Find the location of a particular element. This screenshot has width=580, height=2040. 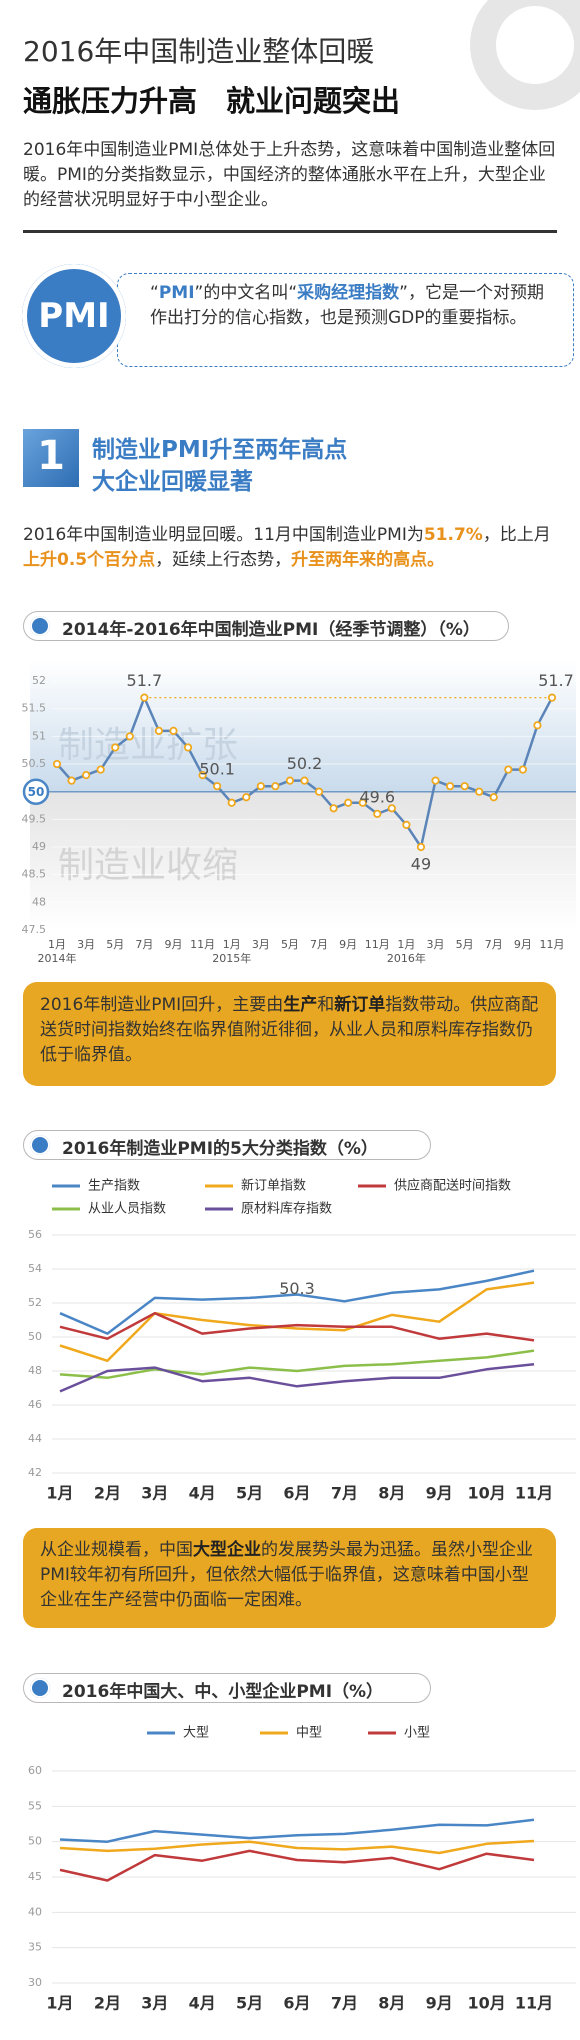

legend-label: 原材料库存指数 is located at coordinates (286, 1209).